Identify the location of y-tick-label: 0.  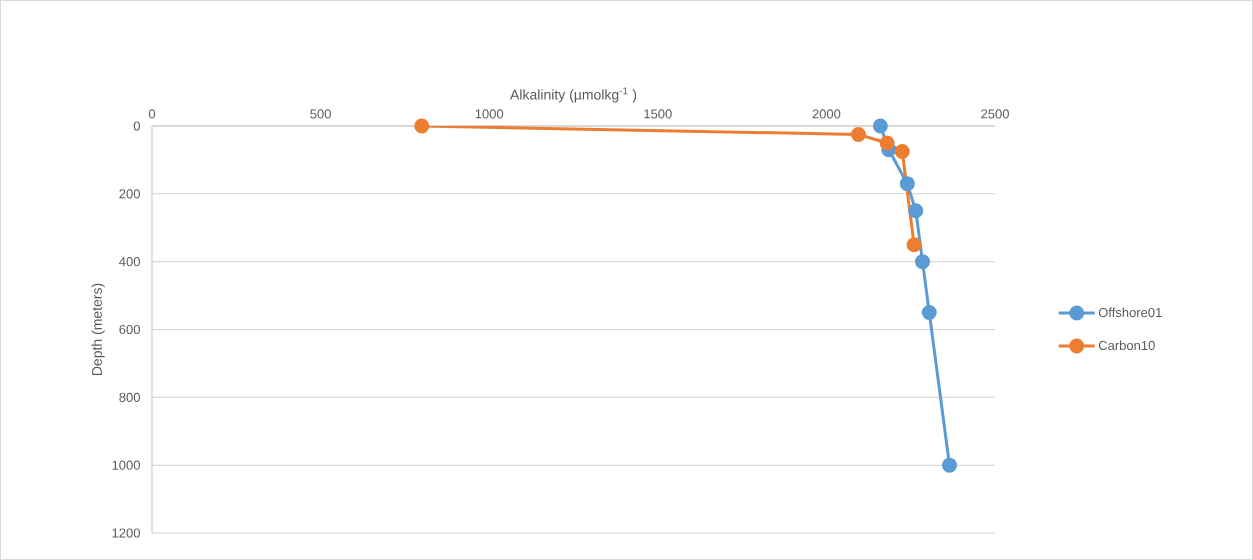
(136, 126).